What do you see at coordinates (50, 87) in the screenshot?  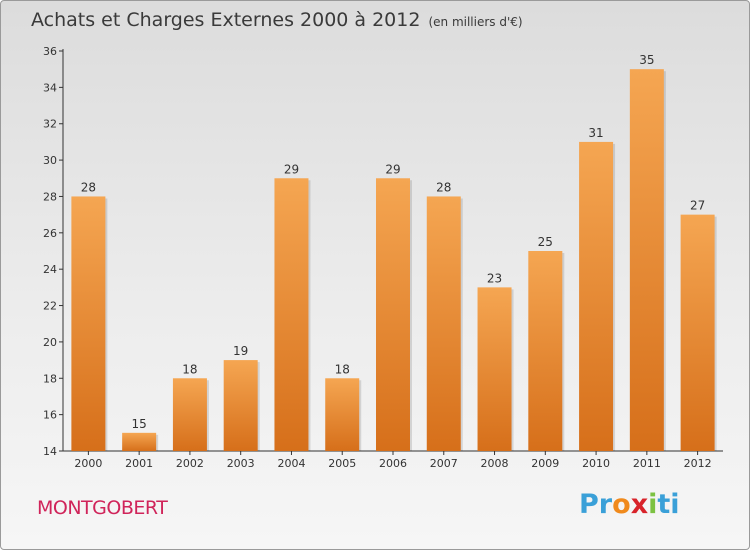 I see `y-tick-label: 34` at bounding box center [50, 87].